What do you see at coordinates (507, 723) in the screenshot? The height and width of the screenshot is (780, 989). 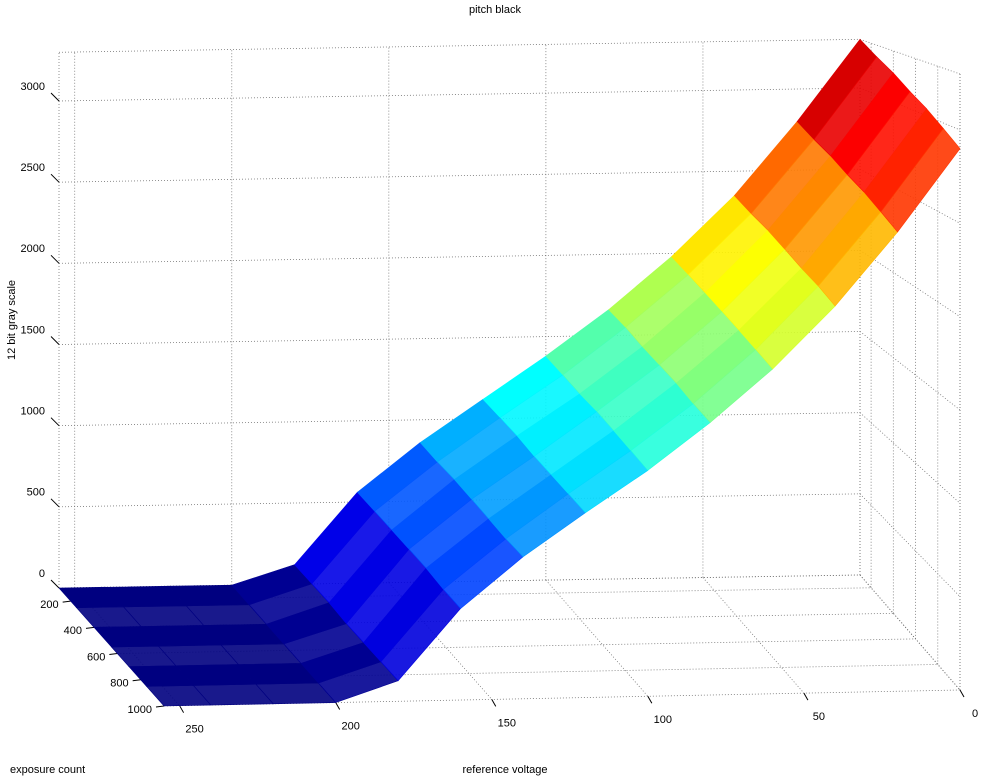 I see `x-tick-label: 150` at bounding box center [507, 723].